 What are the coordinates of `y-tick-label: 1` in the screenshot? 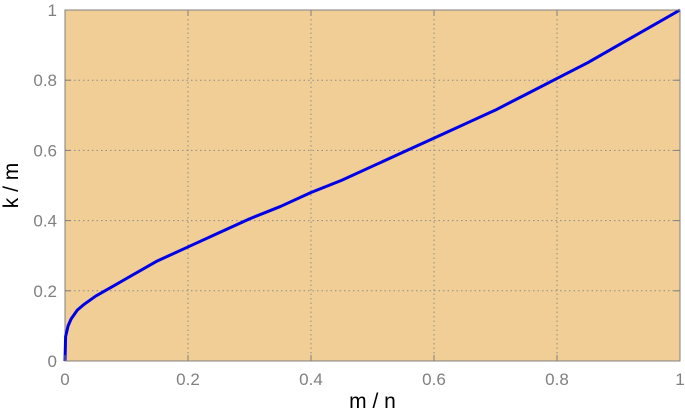 It's located at (52, 10).